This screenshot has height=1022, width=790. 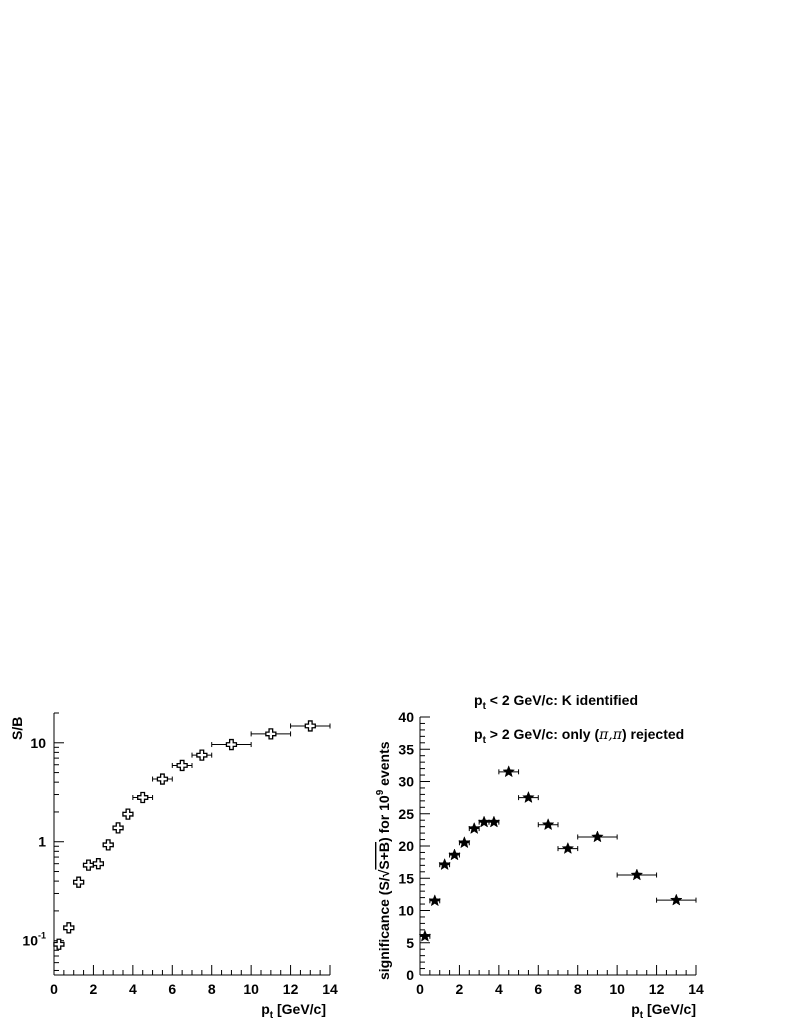 I want to click on significance-y-tick-label: 30, so click(x=406, y=782).